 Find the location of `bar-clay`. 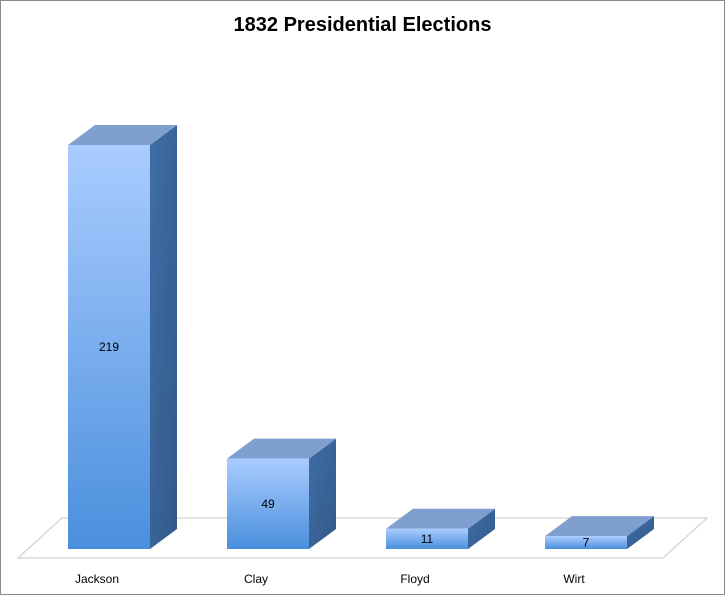

bar-clay is located at coordinates (281, 493).